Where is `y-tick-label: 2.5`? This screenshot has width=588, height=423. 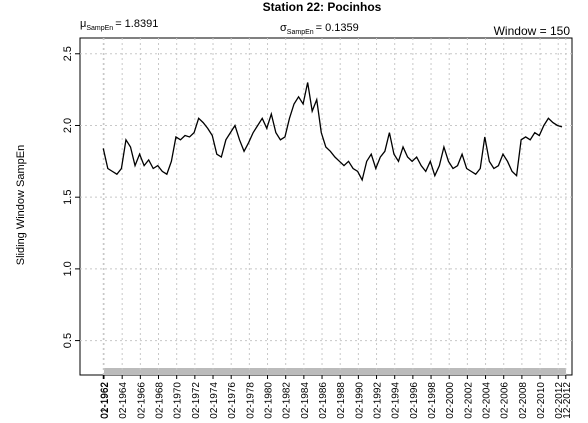
y-tick-label: 2.5 is located at coordinates (68, 53).